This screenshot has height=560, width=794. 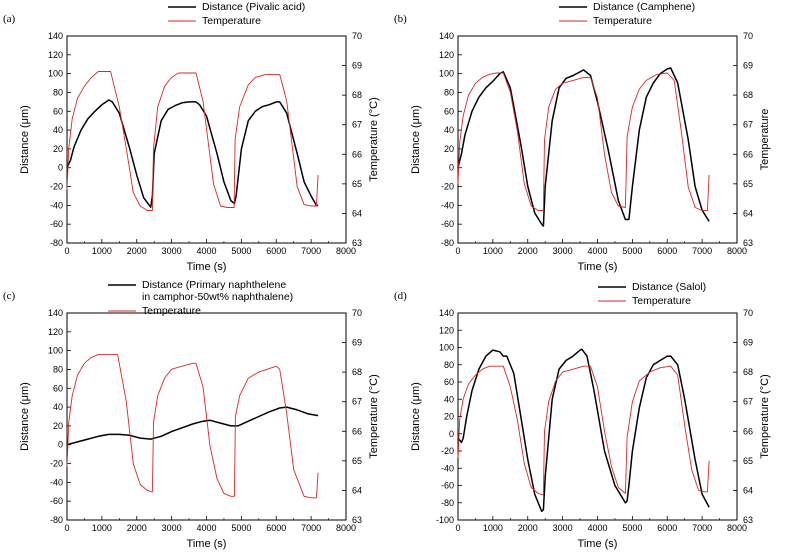 What do you see at coordinates (667, 251) in the screenshot?
I see `x-tick-label: 6000` at bounding box center [667, 251].